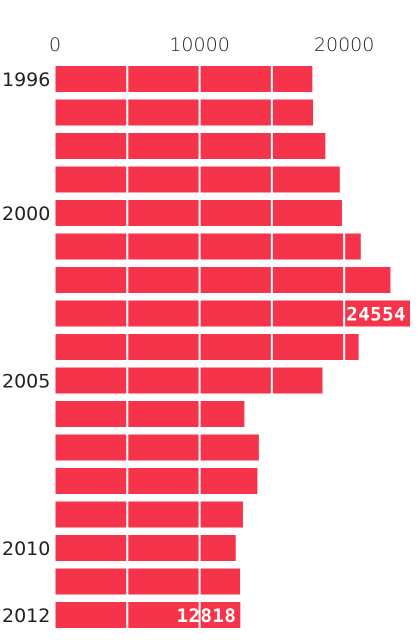 The width and height of the screenshot is (420, 640). I want to click on y-axis-labels: 1996 2000 2005 2010 2012, so click(26, 348).